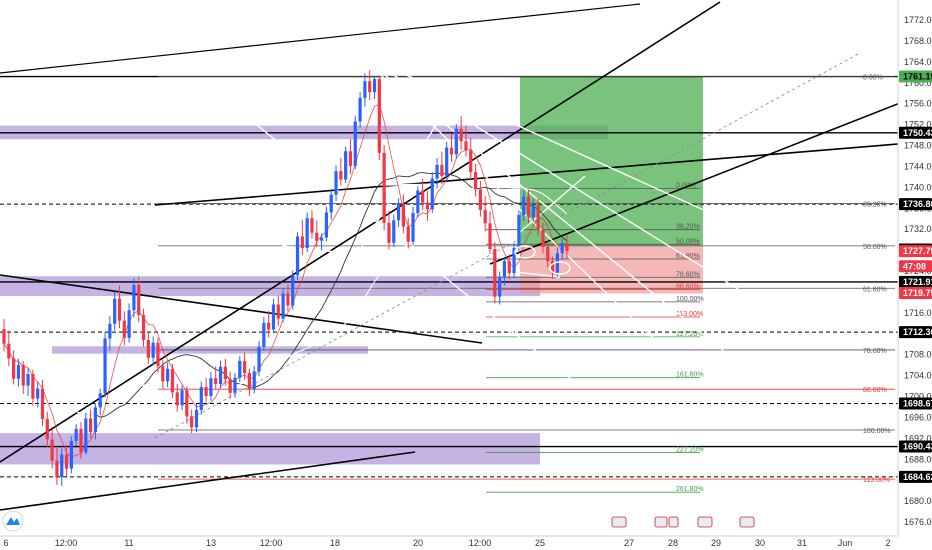 This screenshot has height=550, width=932. I want to click on trendline-breakout, so click(695, 183).